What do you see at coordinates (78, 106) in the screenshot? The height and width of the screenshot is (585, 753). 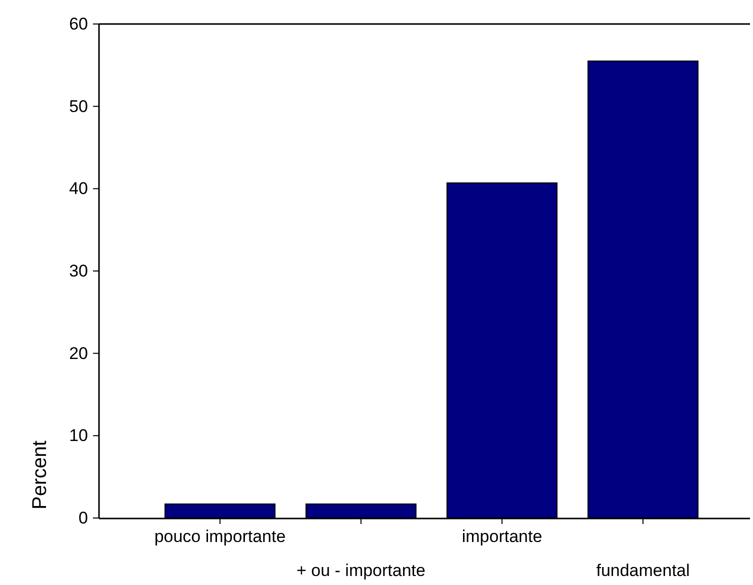 I see `y-tick-label: 50` at bounding box center [78, 106].